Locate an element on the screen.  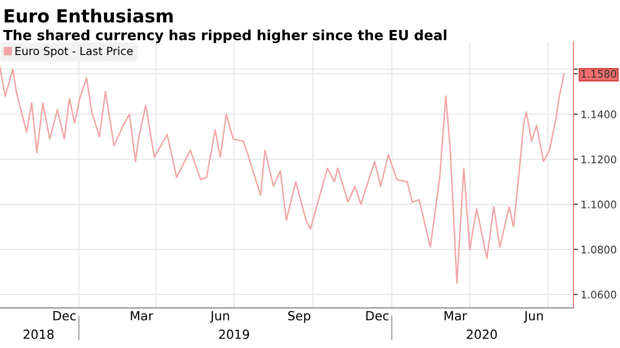
y-tick-label: 1.1200 is located at coordinates (599, 160).